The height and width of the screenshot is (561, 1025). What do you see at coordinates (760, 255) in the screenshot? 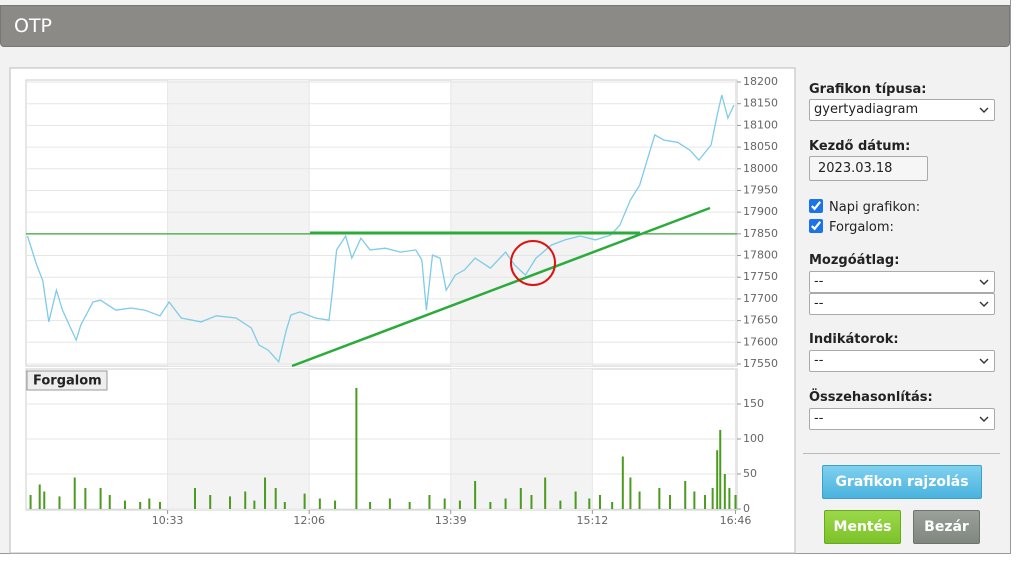
I see `y-tick-label: 17800` at bounding box center [760, 255].